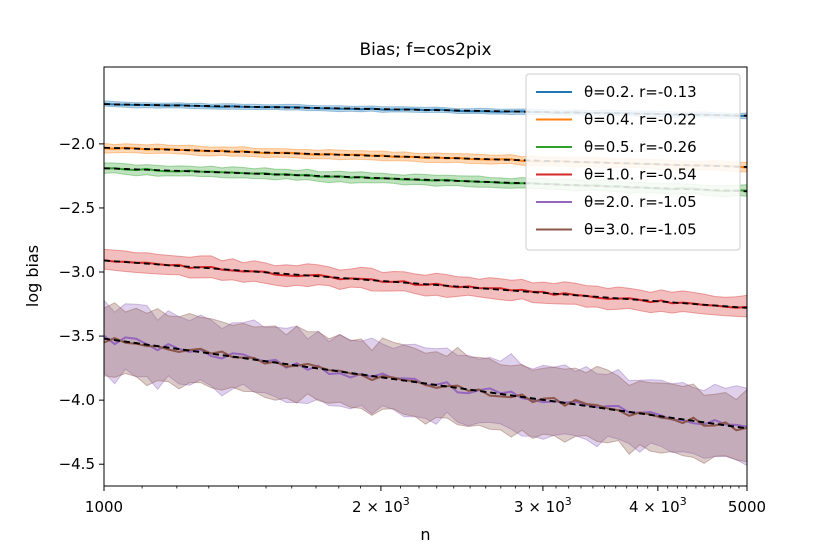 This screenshot has width=830, height=554. I want to click on x-axis: 1000 2 × 103 3 × 103 4 × 103 5000, so click(425, 501).